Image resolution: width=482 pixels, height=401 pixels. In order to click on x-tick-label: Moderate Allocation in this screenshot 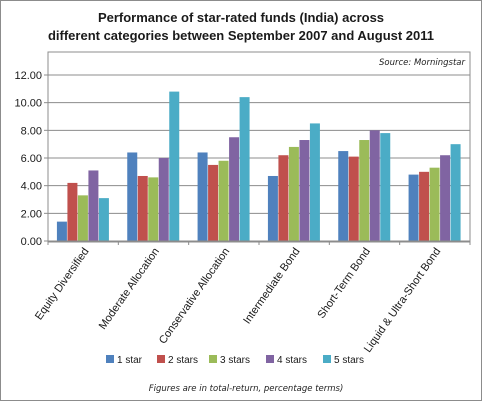, I will do `click(129, 289)`.